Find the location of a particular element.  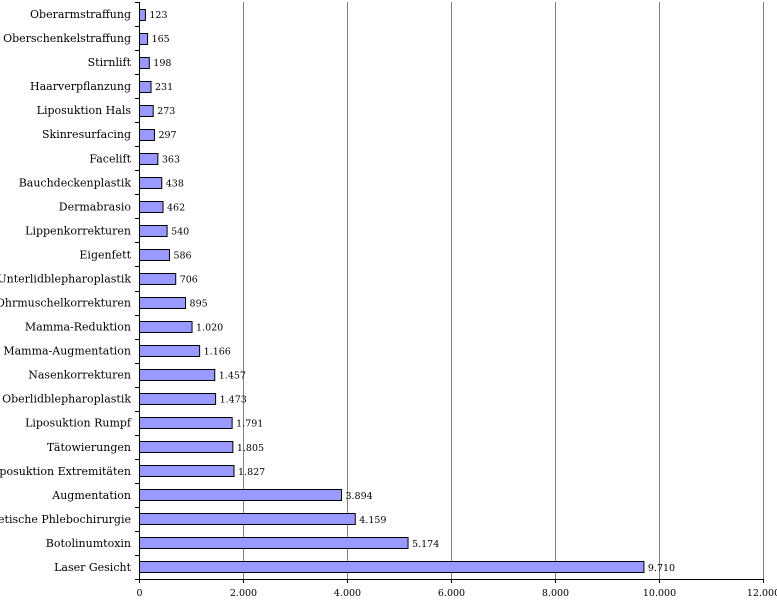

x-tick-label: 0 is located at coordinates (139, 593).